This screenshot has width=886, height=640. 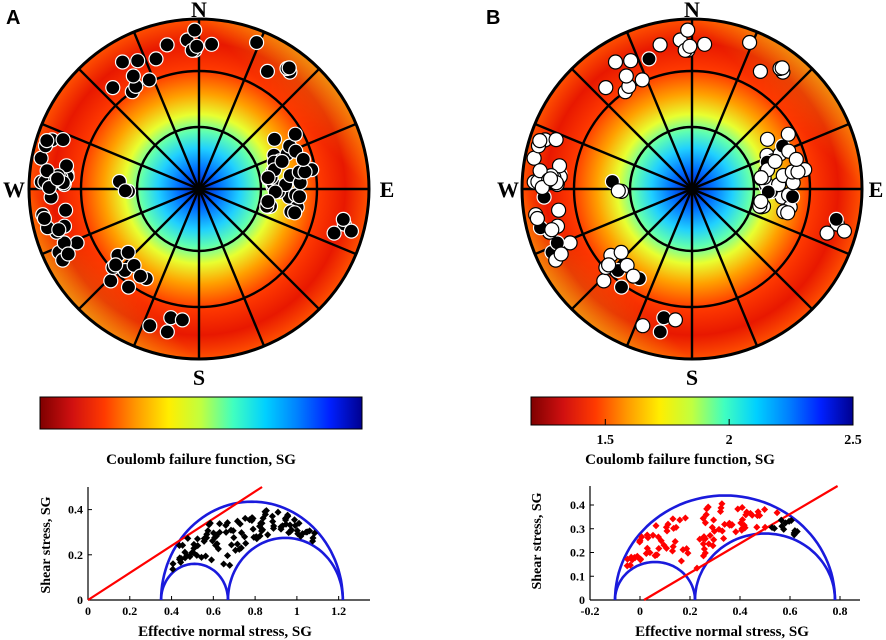 What do you see at coordinates (853, 440) in the screenshot?
I see `colorbar-b-tick-label: 2.5` at bounding box center [853, 440].